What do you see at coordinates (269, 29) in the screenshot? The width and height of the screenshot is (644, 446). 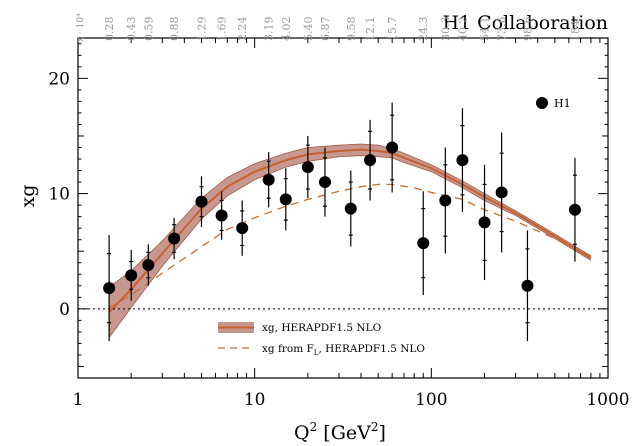 I see `top-label: 3.19` at bounding box center [269, 29].